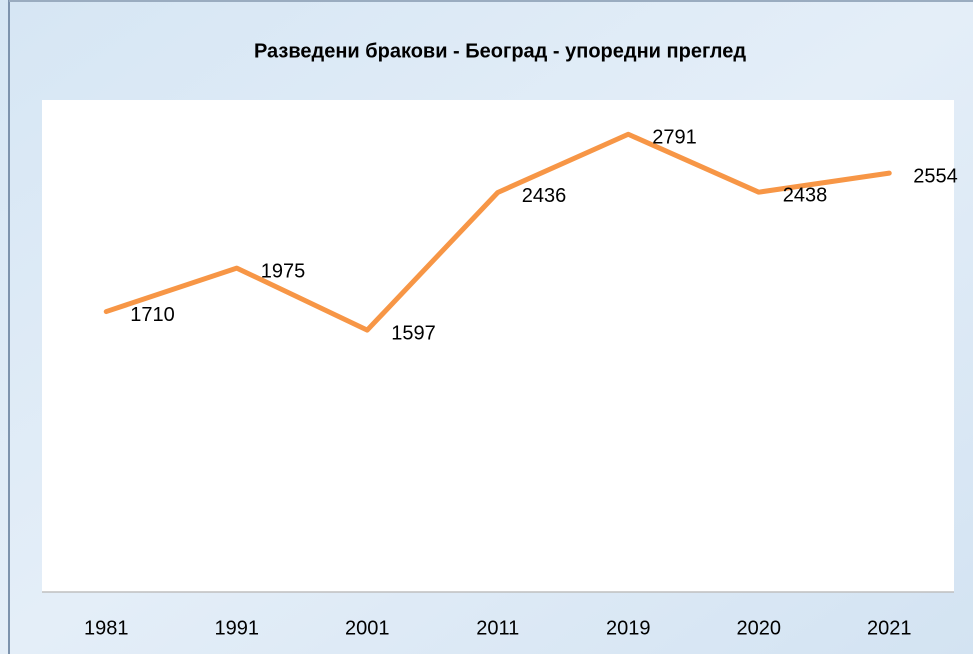 The image size is (973, 654). I want to click on x-tick-label: 2020, so click(759, 628).